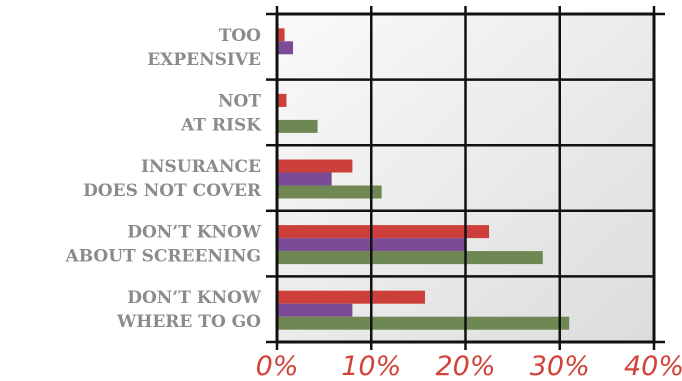 This screenshot has height=381, width=682. What do you see at coordinates (285, 48) in the screenshot?
I see `bar-series2-cat1` at bounding box center [285, 48].